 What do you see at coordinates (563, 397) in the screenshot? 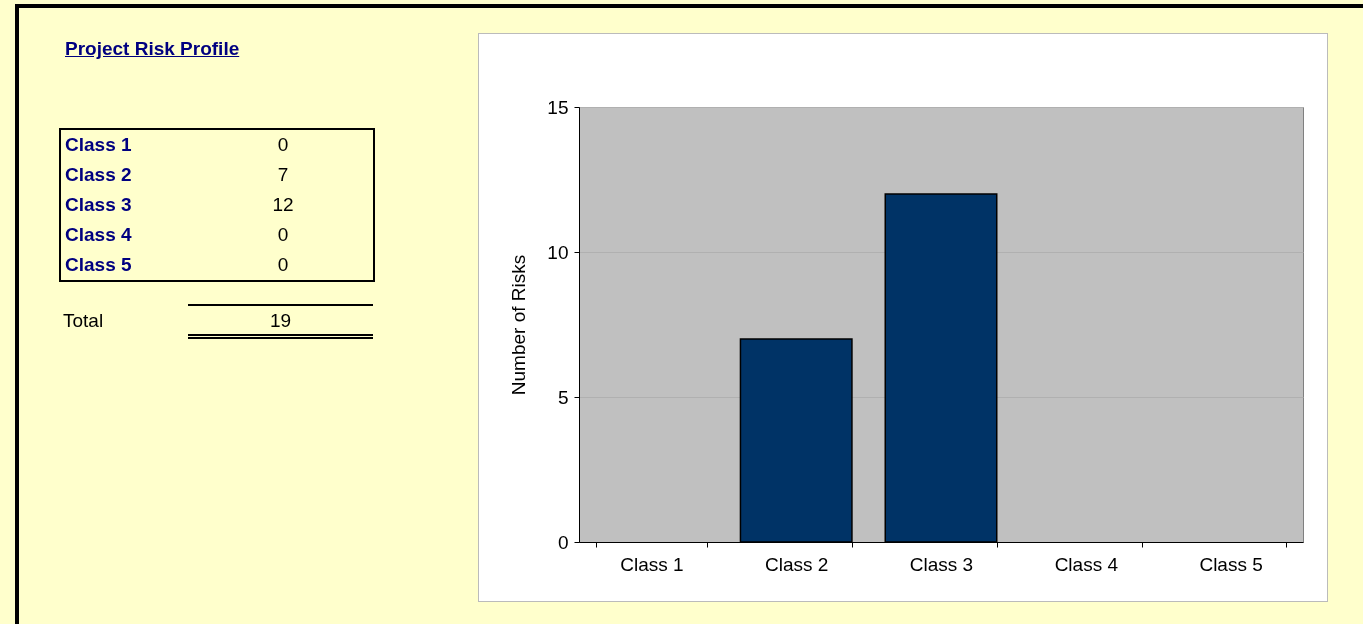
I see `y-tick-label: 5` at bounding box center [563, 397].